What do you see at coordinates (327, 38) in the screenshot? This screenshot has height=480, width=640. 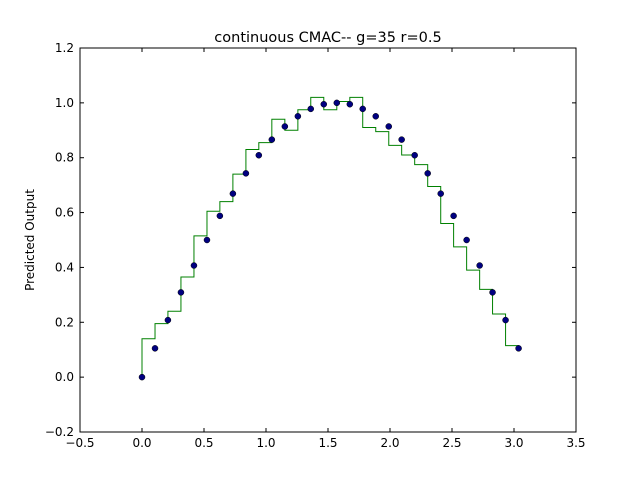 I see `chart-title: continuous CMAC-- g=35 r=0.5` at bounding box center [327, 38].